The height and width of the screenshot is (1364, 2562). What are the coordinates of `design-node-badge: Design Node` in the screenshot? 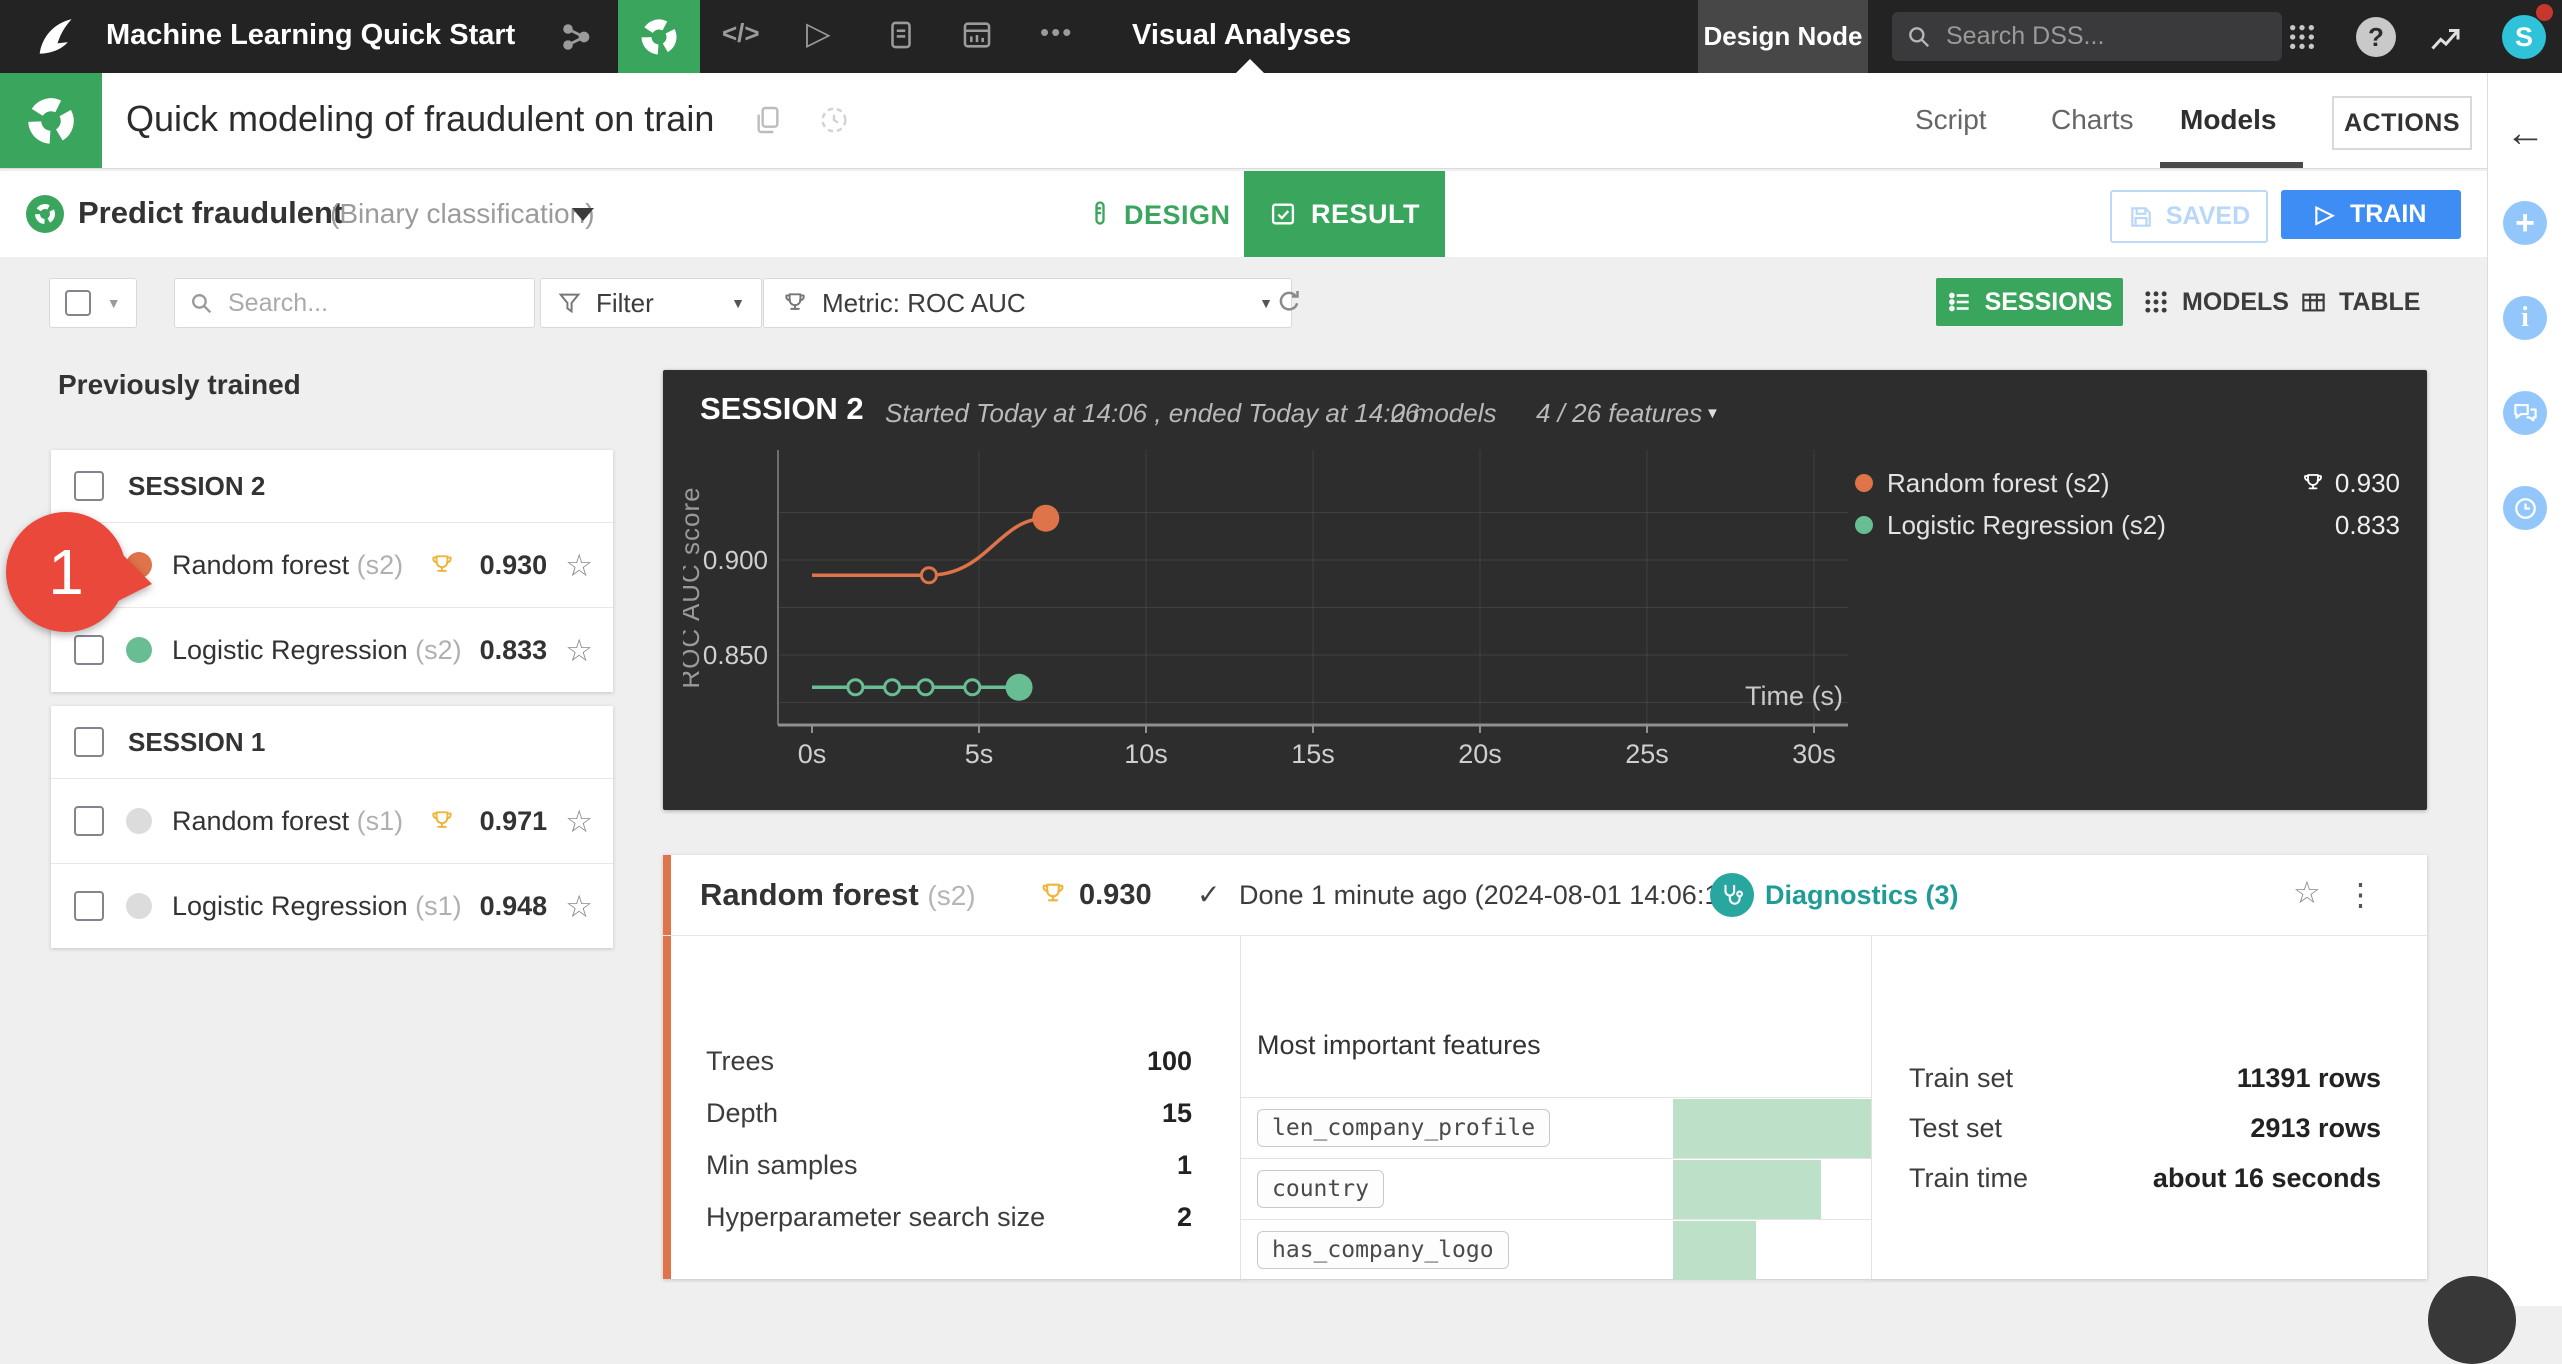 It's located at (1783, 36).